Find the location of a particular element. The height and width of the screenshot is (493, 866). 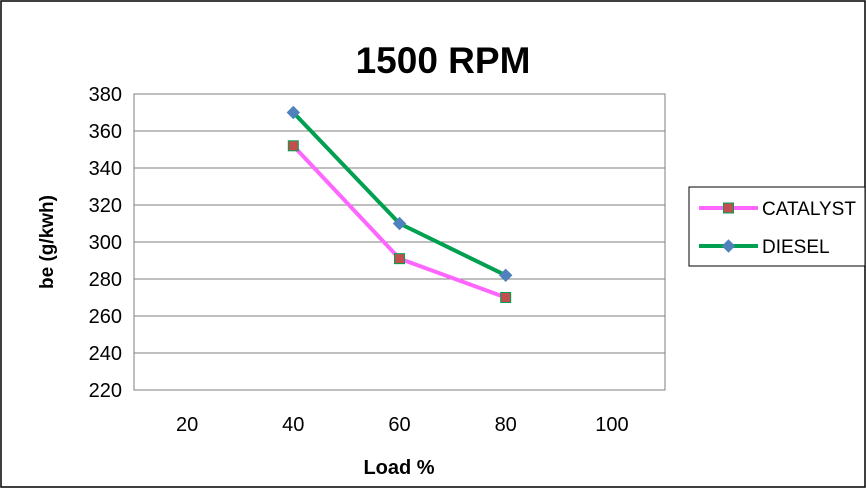

legend-label-diesel: DIESEL is located at coordinates (796, 247).